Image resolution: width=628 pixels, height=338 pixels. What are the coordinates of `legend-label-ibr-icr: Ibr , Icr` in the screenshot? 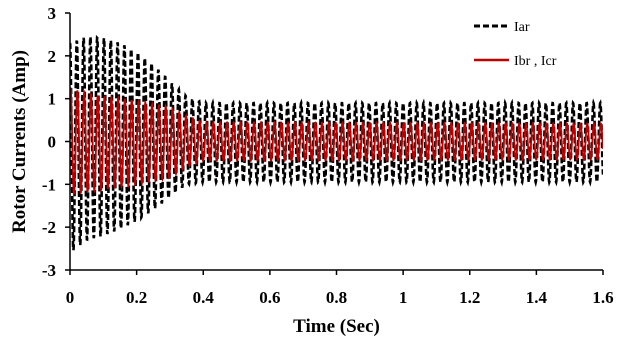 It's located at (535, 61).